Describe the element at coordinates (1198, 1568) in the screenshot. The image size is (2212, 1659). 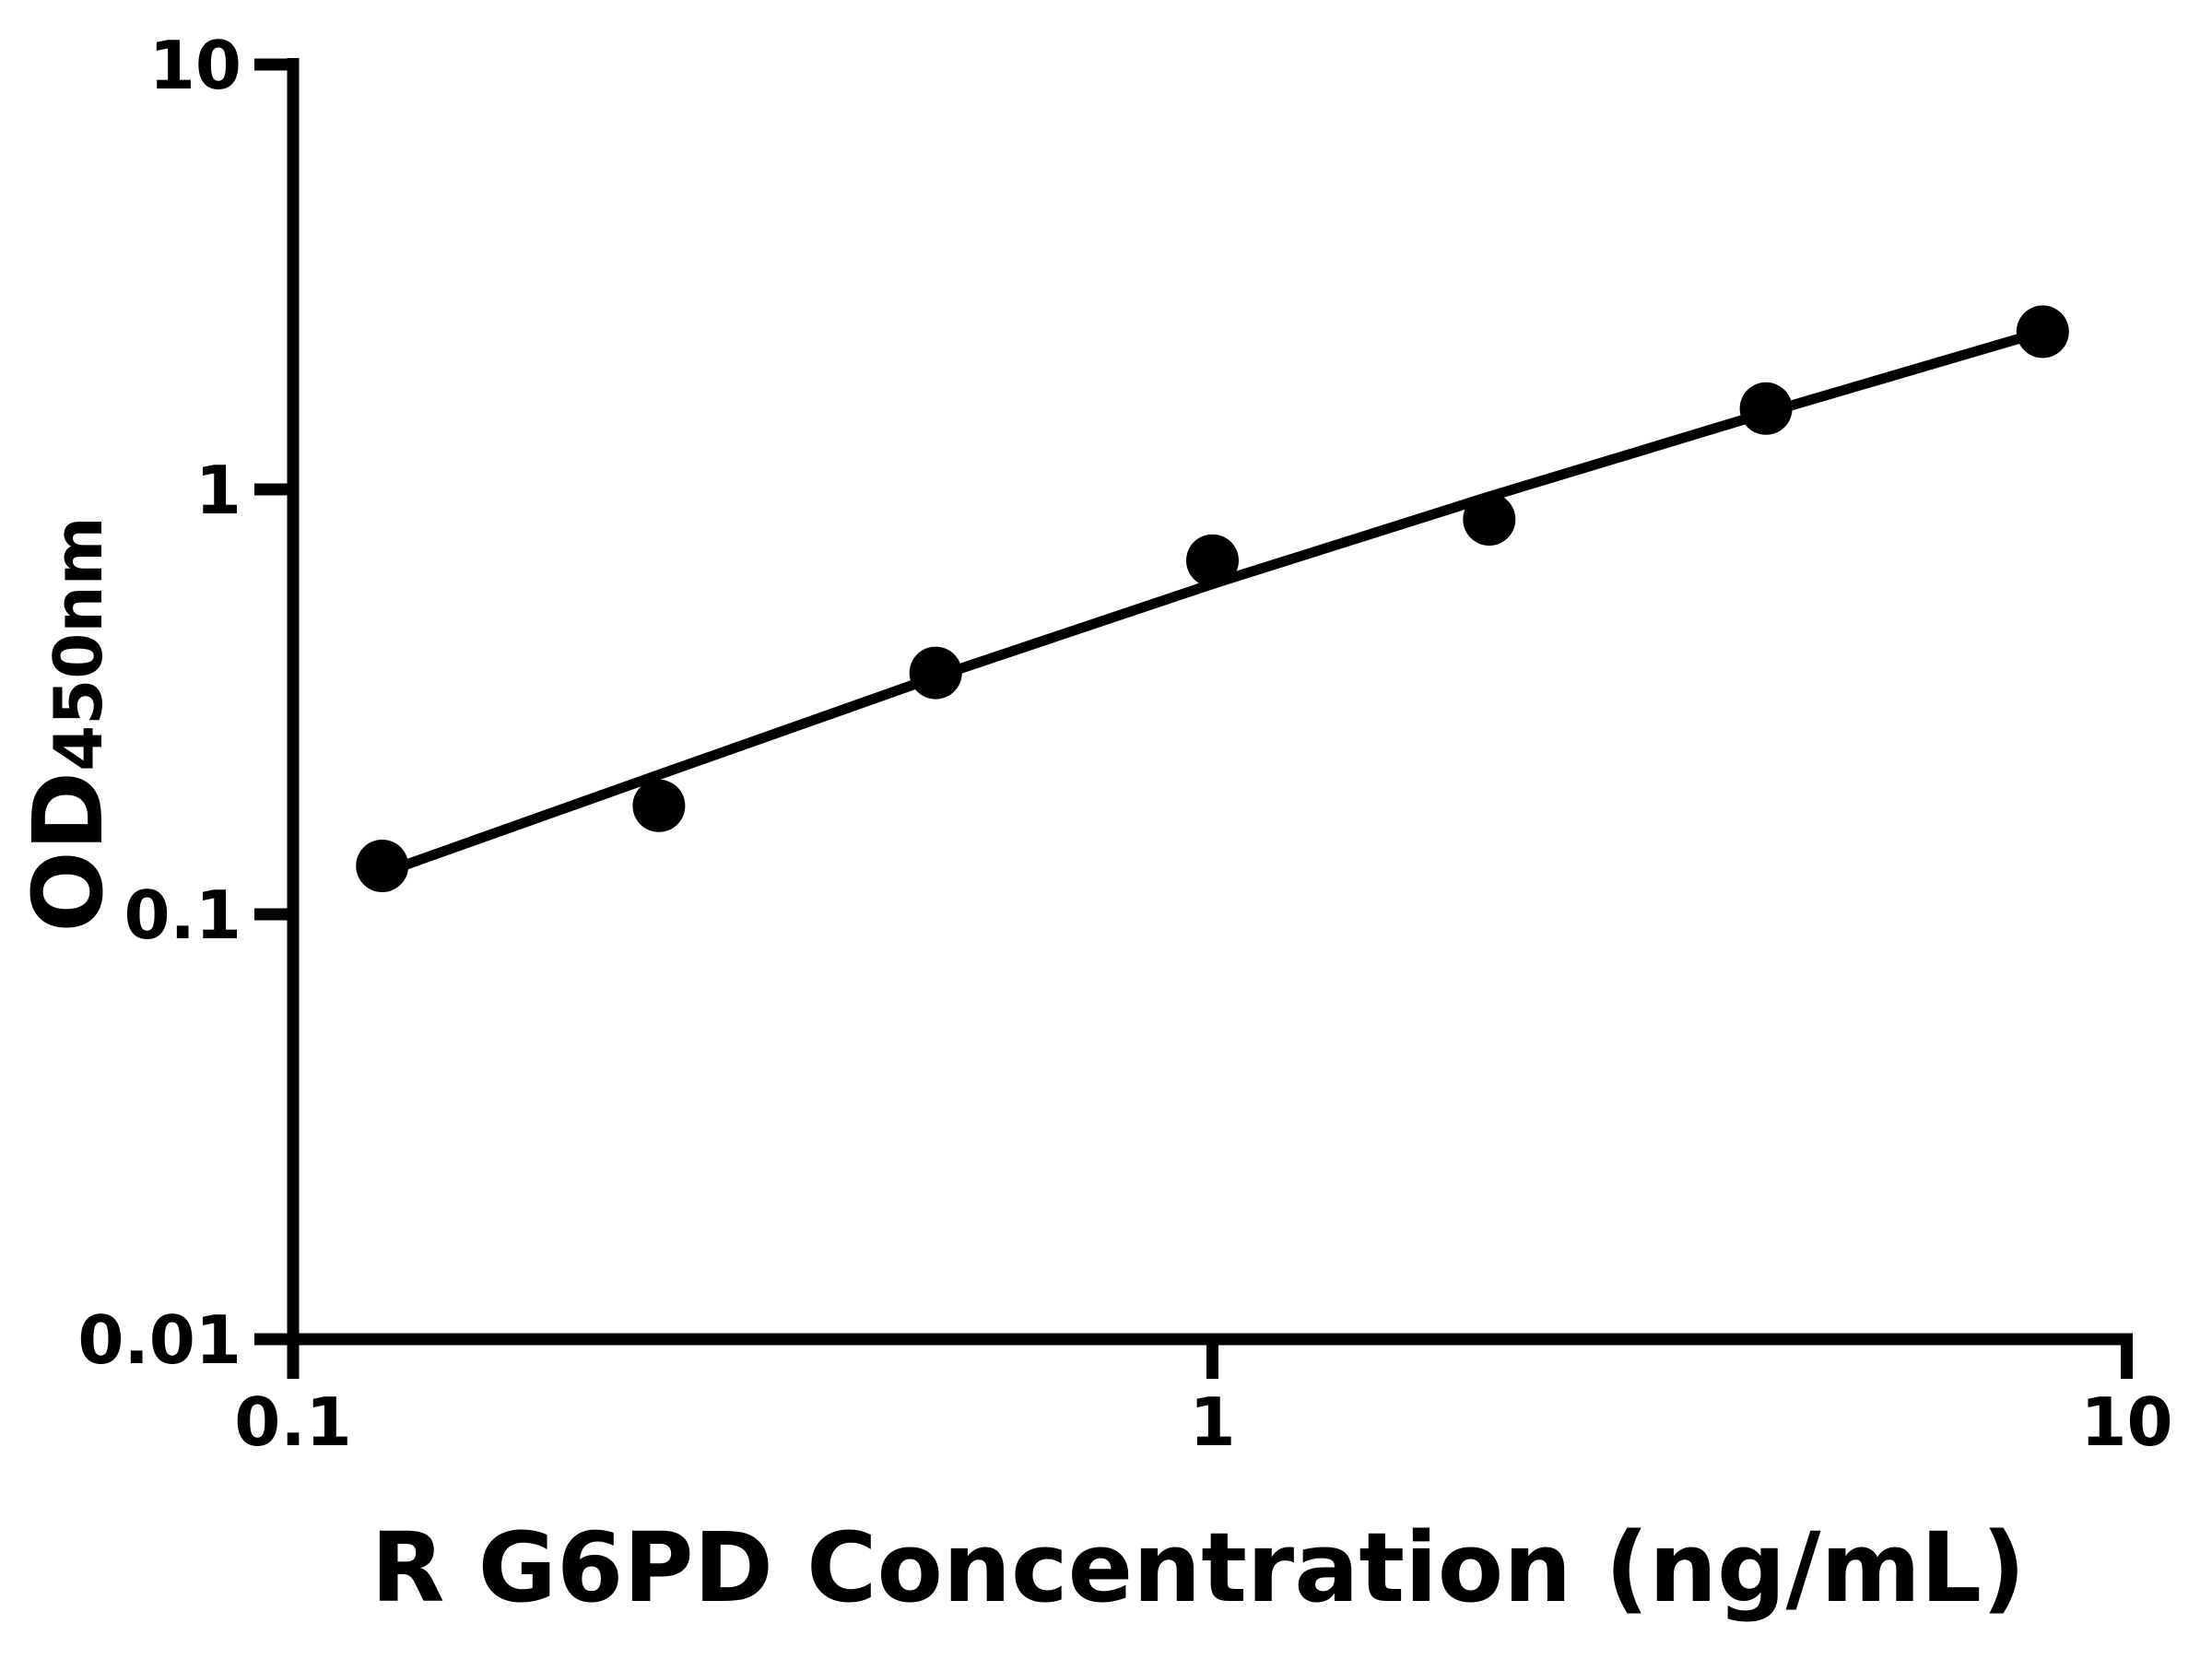
I see `x-axis-title: R G6PD Concentration (ng/mL)` at that location.